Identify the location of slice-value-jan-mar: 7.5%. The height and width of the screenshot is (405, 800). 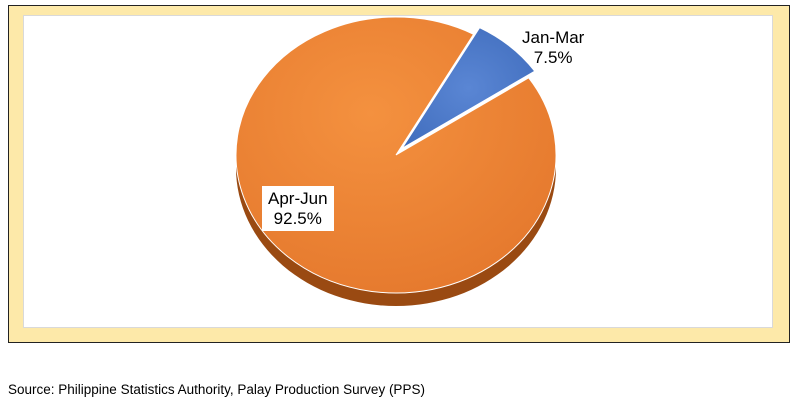
(553, 57).